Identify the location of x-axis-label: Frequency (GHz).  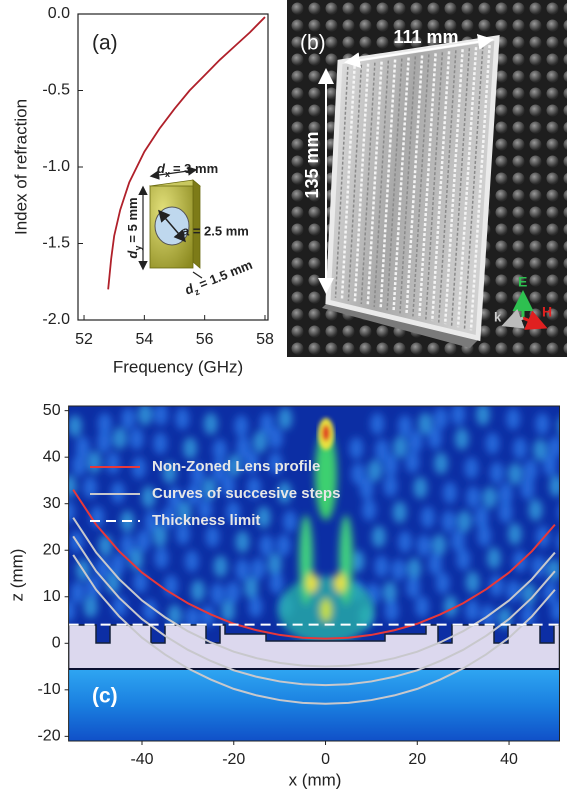
(178, 366).